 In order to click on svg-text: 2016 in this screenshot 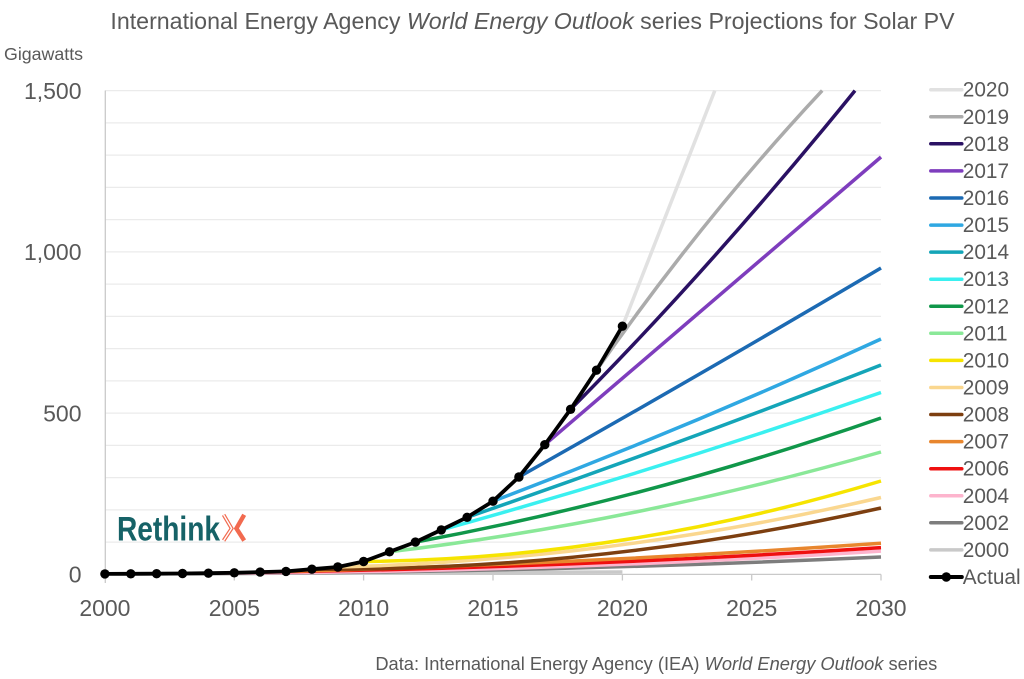, I will do `click(986, 198)`.